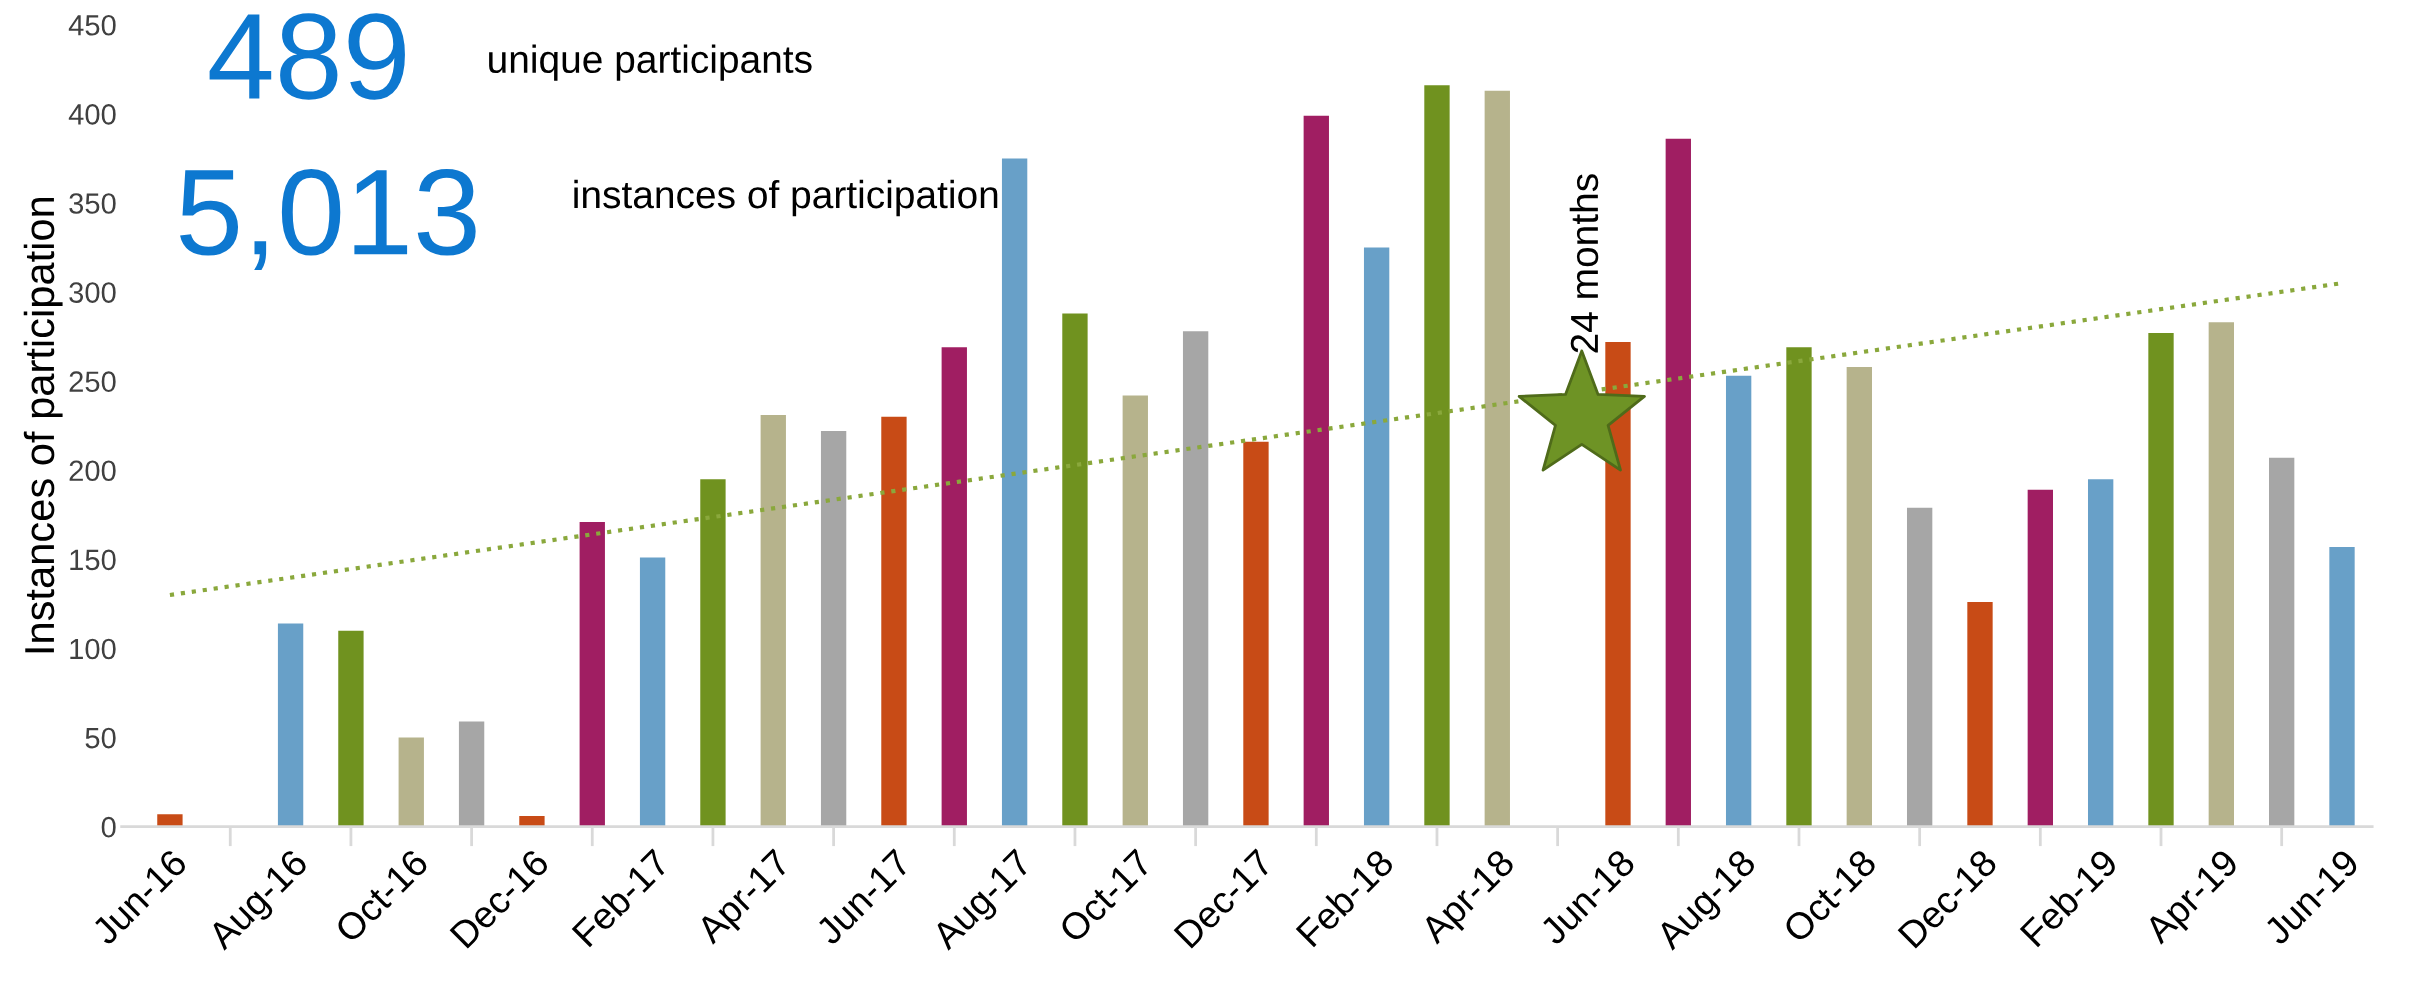 This screenshot has width=2433, height=990. Describe the element at coordinates (328, 219) in the screenshot. I see `annotation: 5,013` at that location.